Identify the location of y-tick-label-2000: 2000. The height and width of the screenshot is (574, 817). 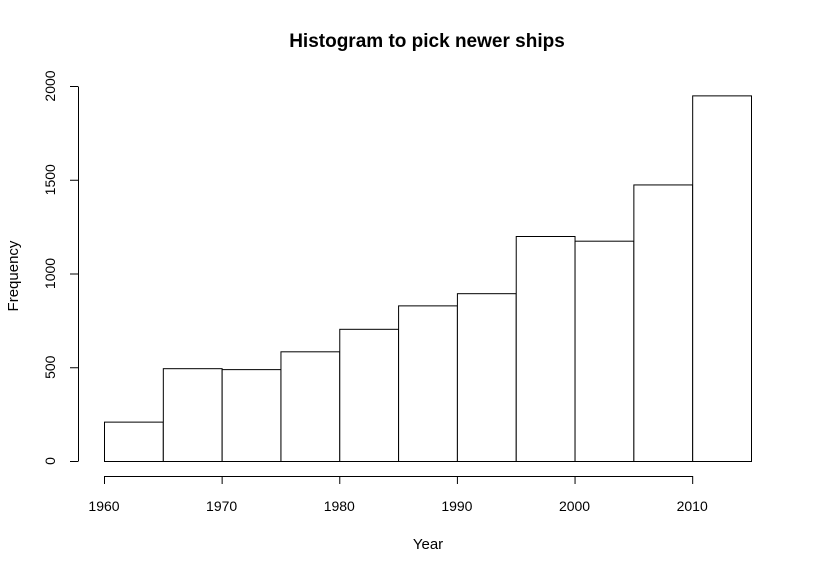
(50, 85).